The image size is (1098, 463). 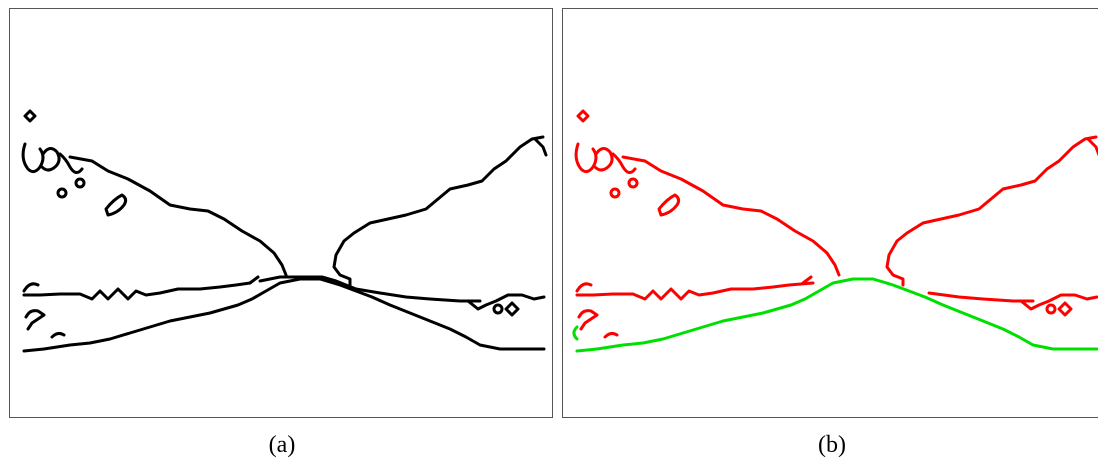 I want to click on edges-b-green, so click(x=835, y=315).